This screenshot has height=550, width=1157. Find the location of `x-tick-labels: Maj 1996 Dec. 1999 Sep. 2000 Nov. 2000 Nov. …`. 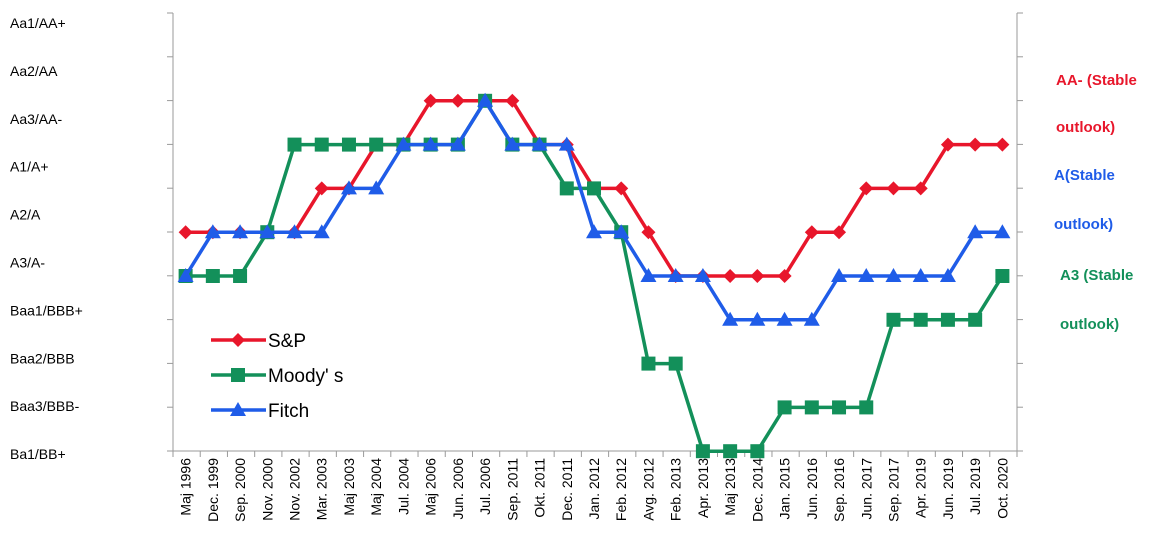

x-tick-labels: Maj 1996 Dec. 1999 Sep. 2000 Nov. 2000 Nov. … is located at coordinates (594, 490).